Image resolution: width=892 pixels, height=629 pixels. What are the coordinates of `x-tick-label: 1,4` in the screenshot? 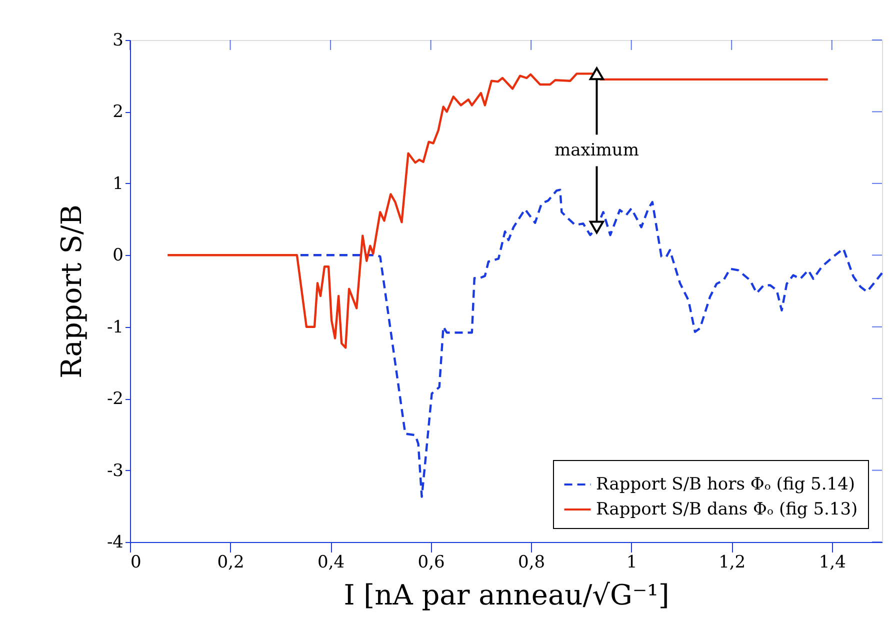 It's located at (832, 562).